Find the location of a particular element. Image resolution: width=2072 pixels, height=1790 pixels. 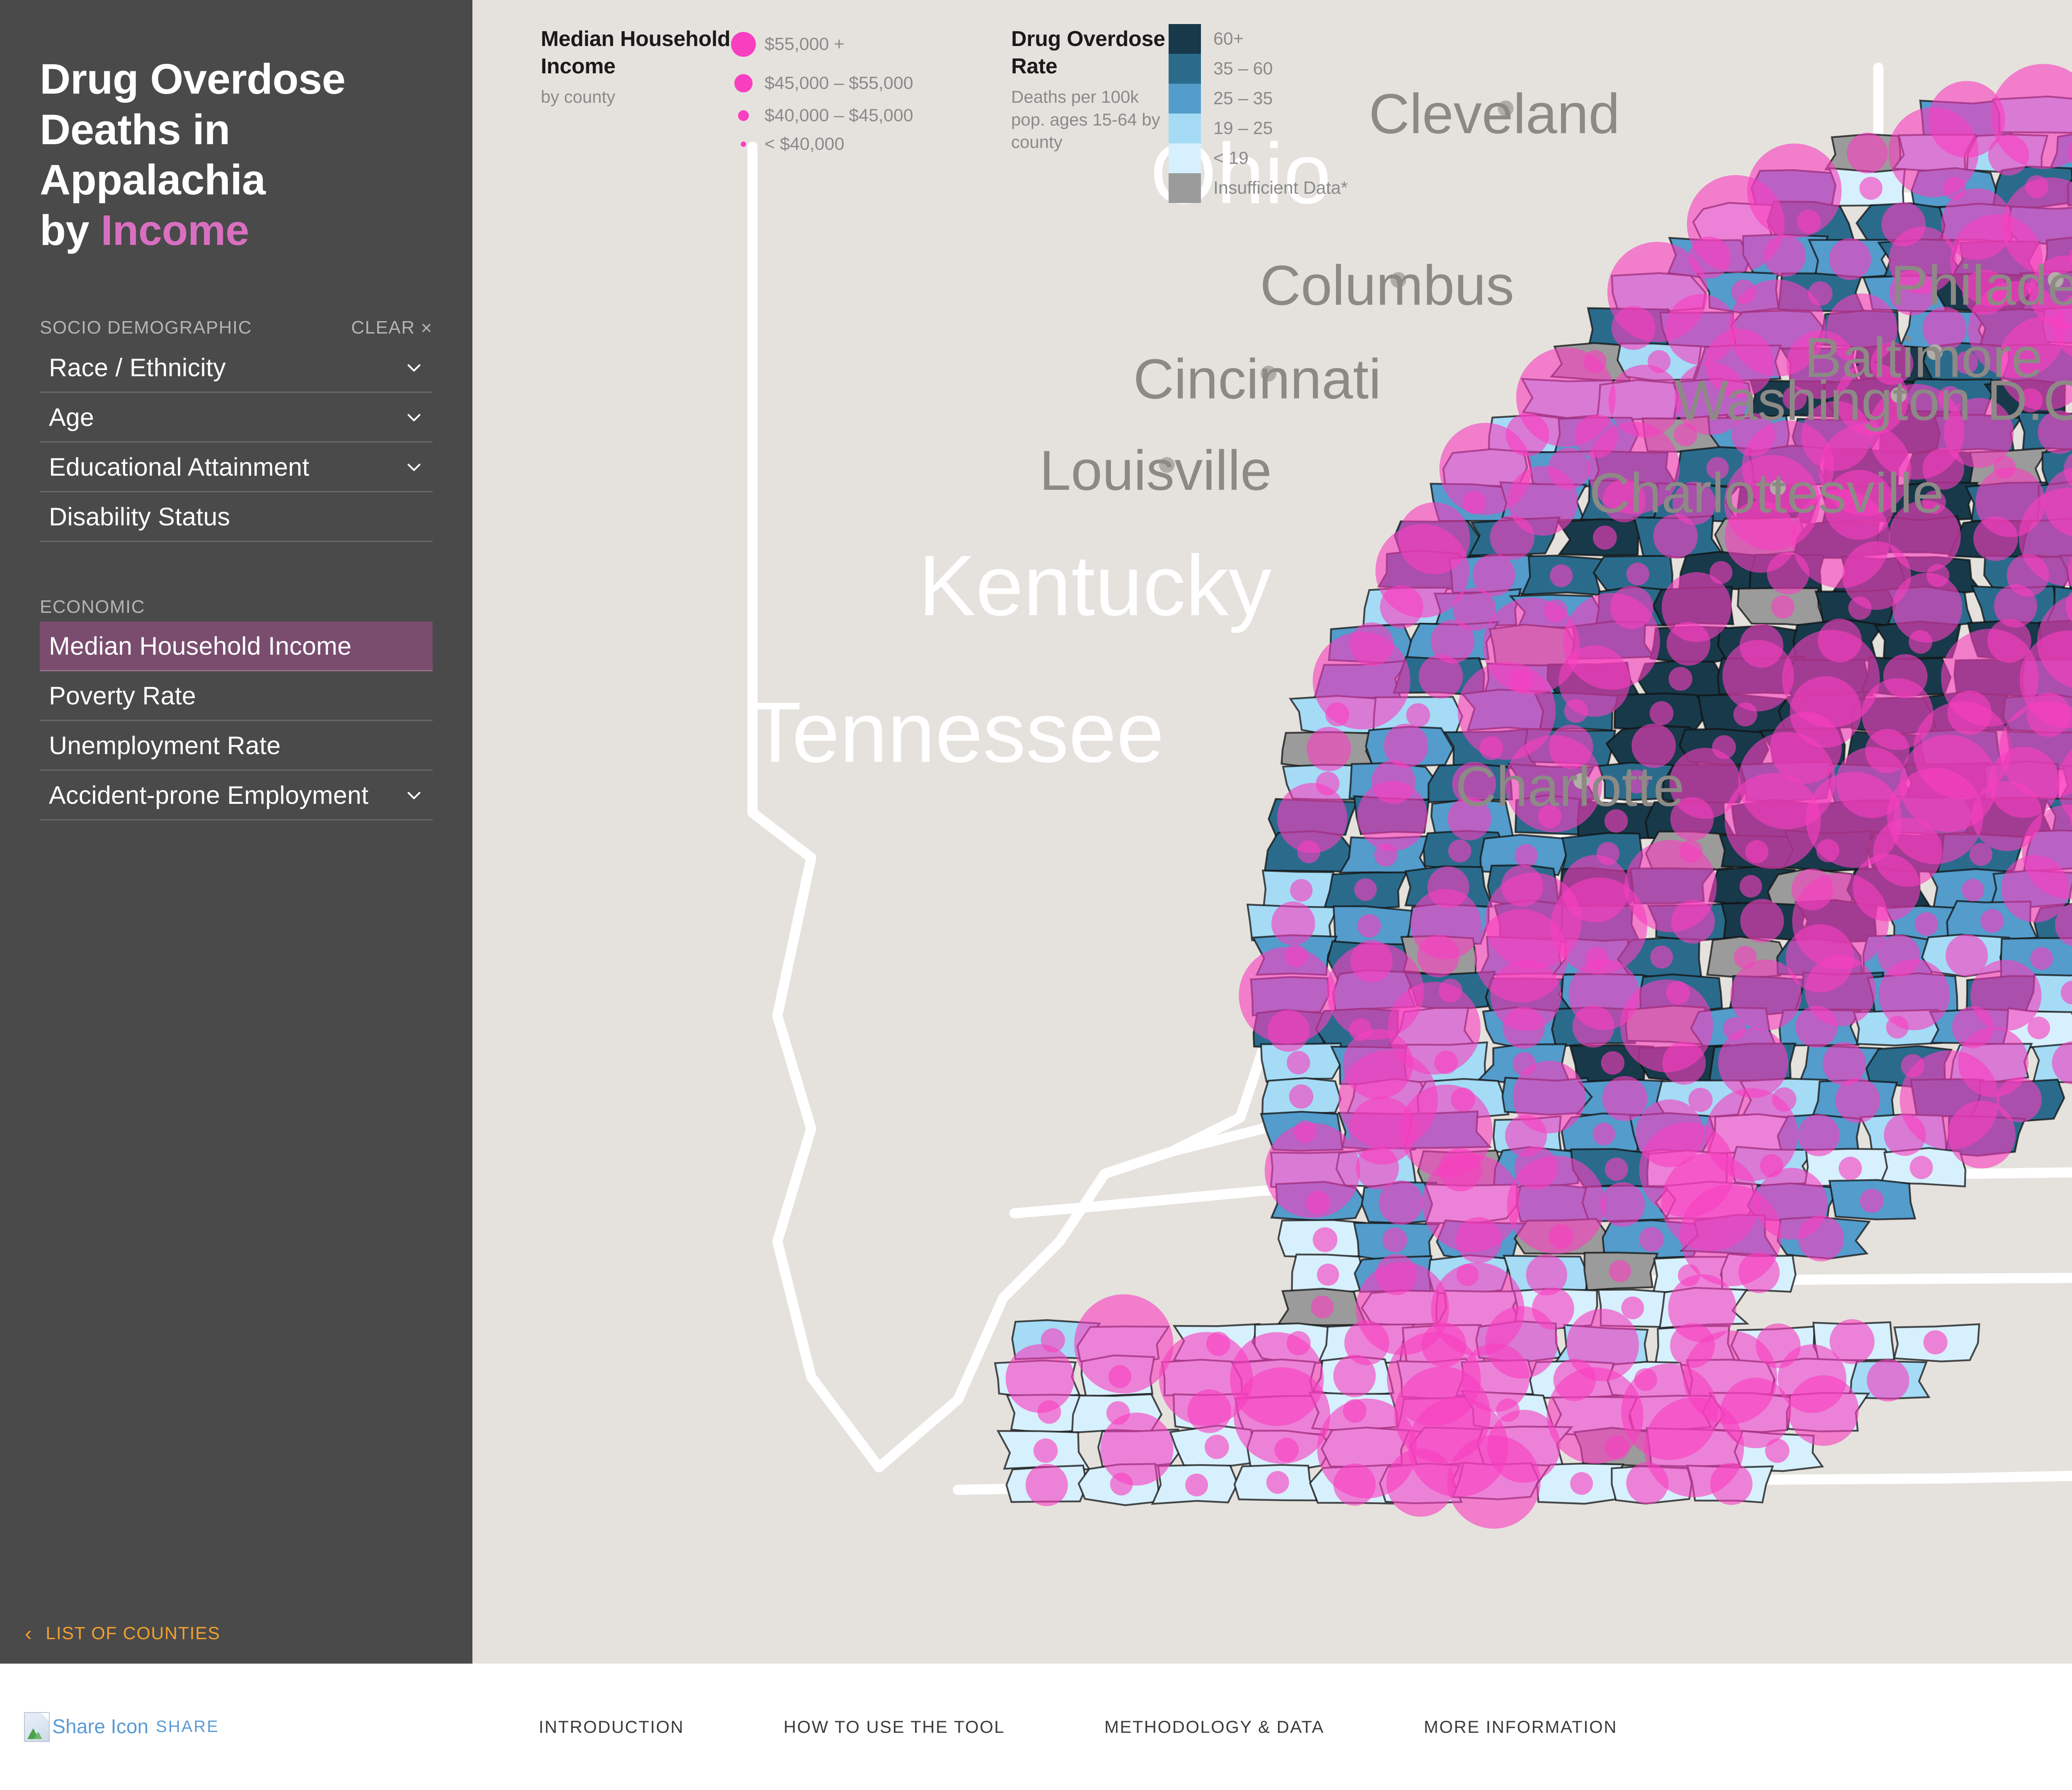

city-label: Charlotte is located at coordinates (1570, 786).